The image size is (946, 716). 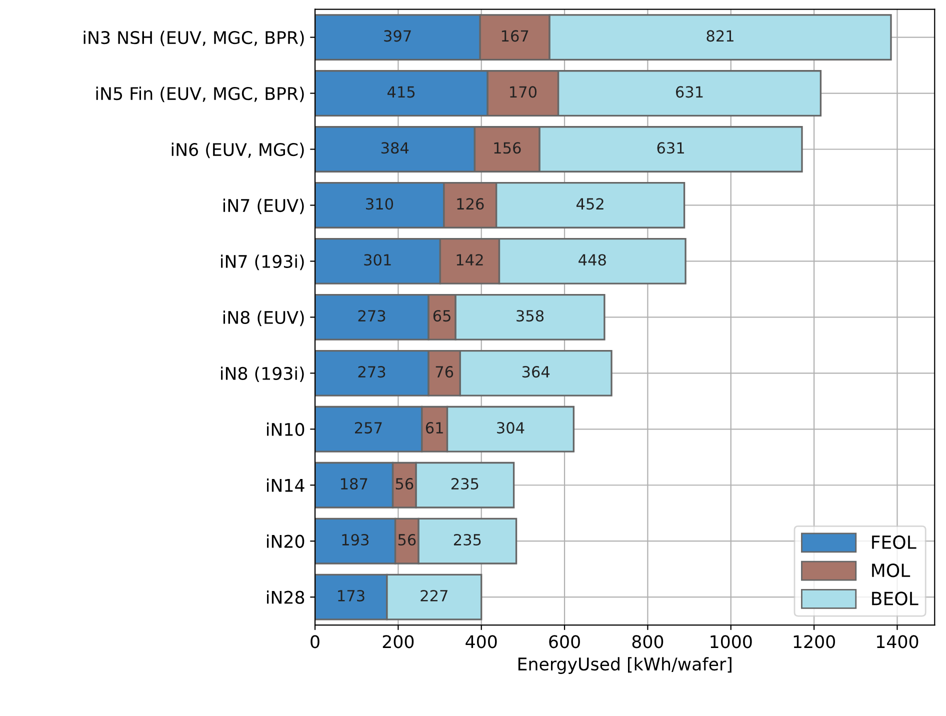 I want to click on y-tick-label: iN28, so click(x=285, y=597).